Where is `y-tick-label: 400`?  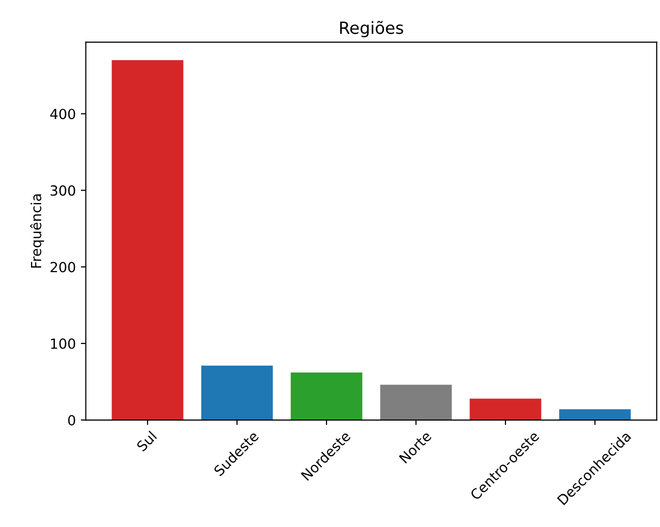 y-tick-label: 400 is located at coordinates (63, 114).